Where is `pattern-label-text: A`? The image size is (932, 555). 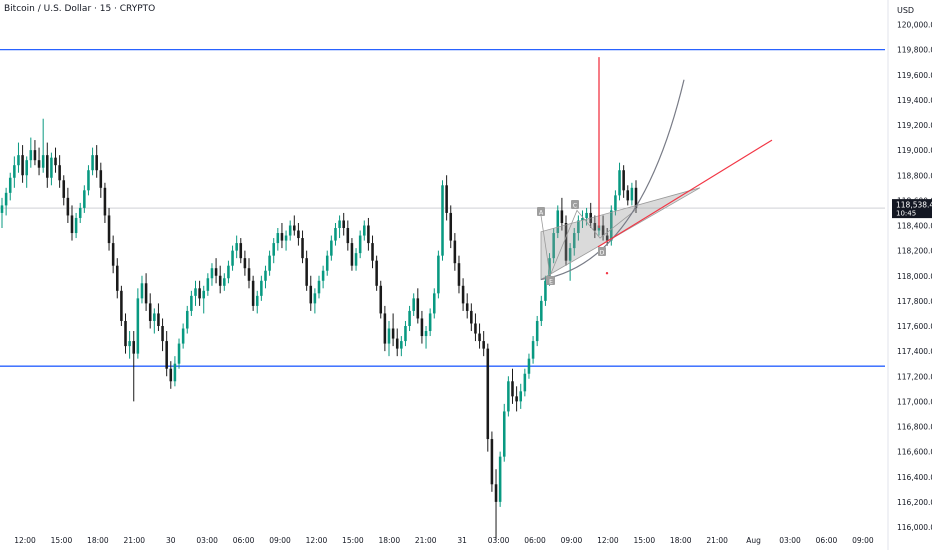 pattern-label-text: A is located at coordinates (541, 213).